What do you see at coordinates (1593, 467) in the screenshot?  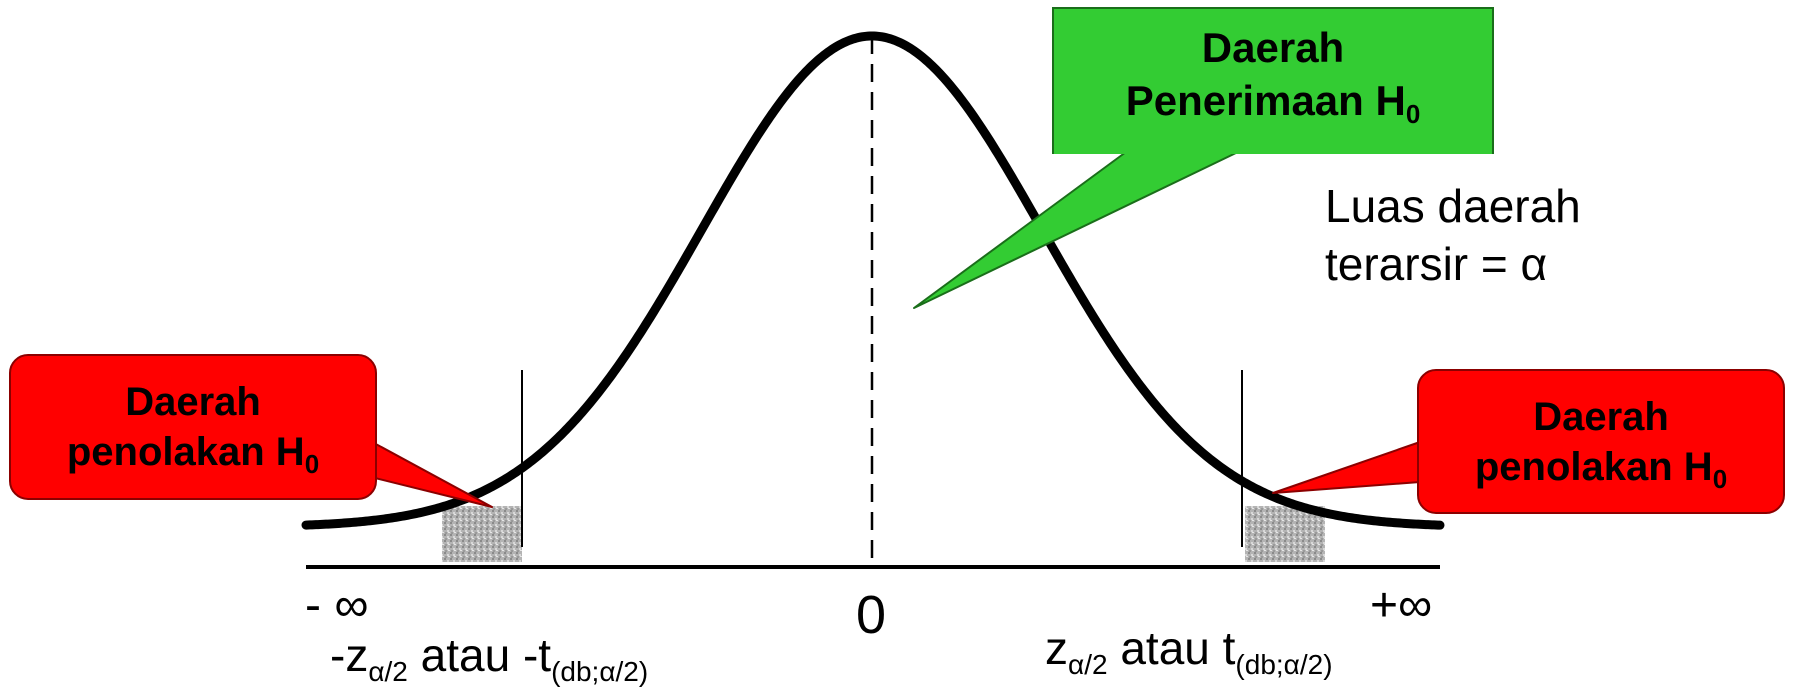 I see `right-rejection-line2: penolakan H` at bounding box center [1593, 467].